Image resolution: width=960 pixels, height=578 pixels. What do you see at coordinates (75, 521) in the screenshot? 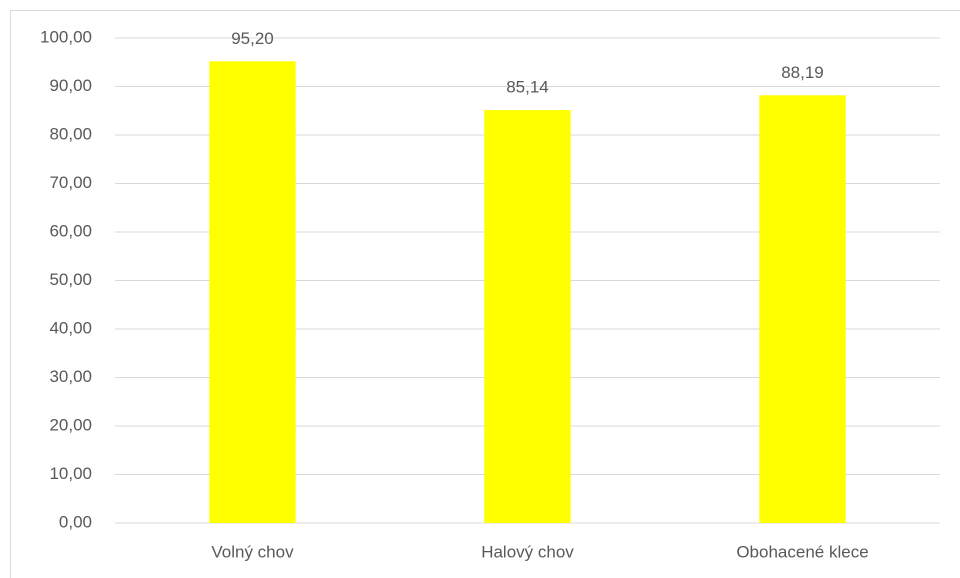
I see `y-tick-label: 0,00` at bounding box center [75, 521].